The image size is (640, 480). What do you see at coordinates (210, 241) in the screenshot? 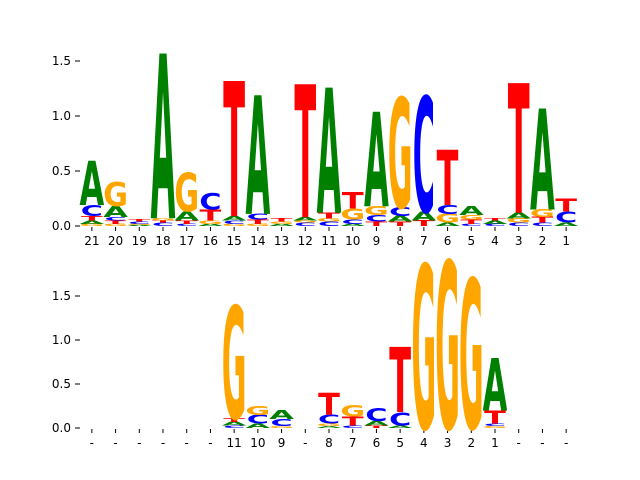
I see `x-tick-label: 16` at bounding box center [210, 241].